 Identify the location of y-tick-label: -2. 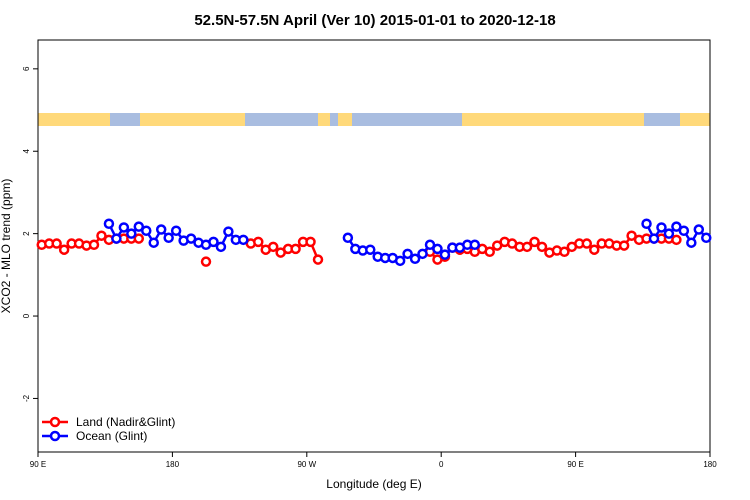
(26, 398).